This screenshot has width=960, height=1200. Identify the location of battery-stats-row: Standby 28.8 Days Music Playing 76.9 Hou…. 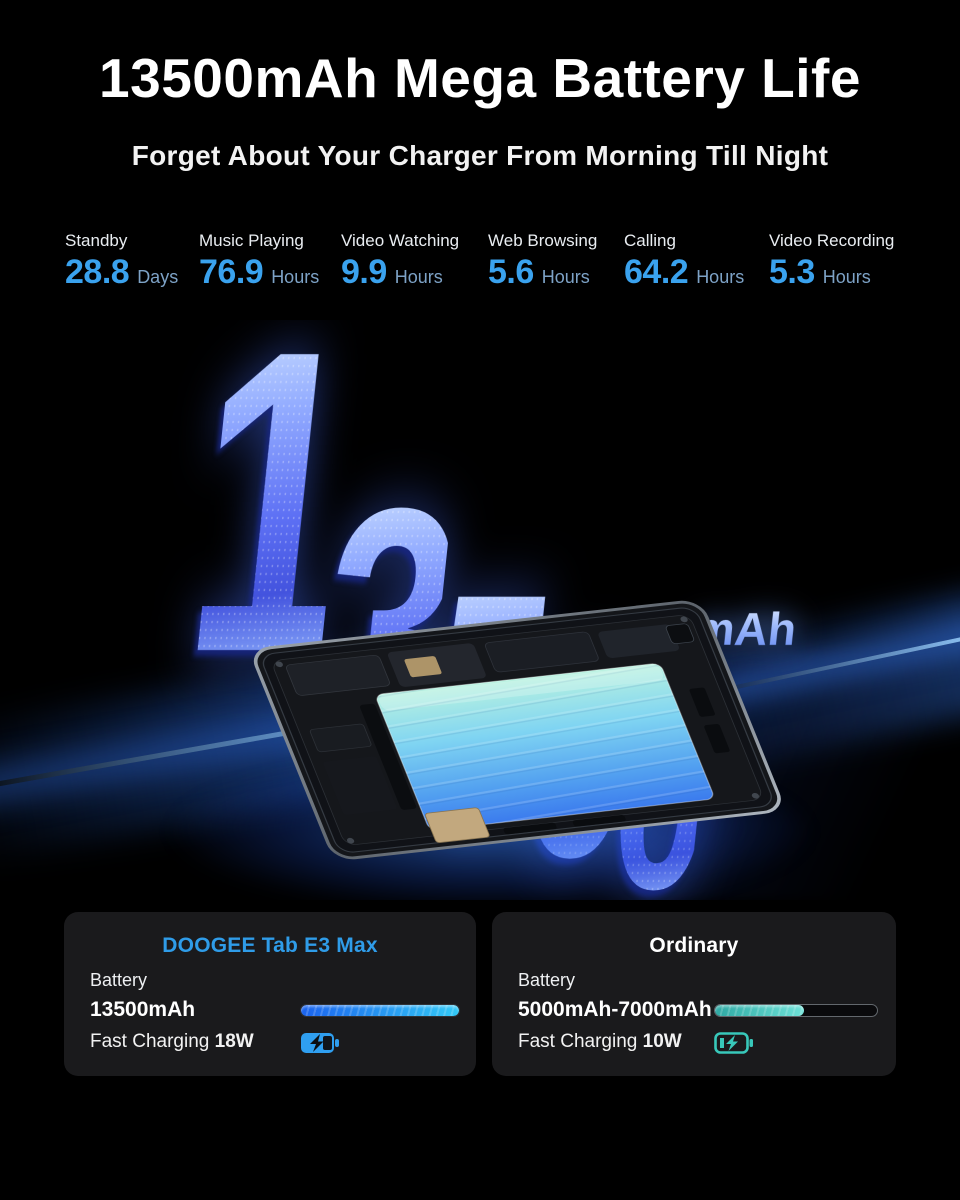
(480, 261).